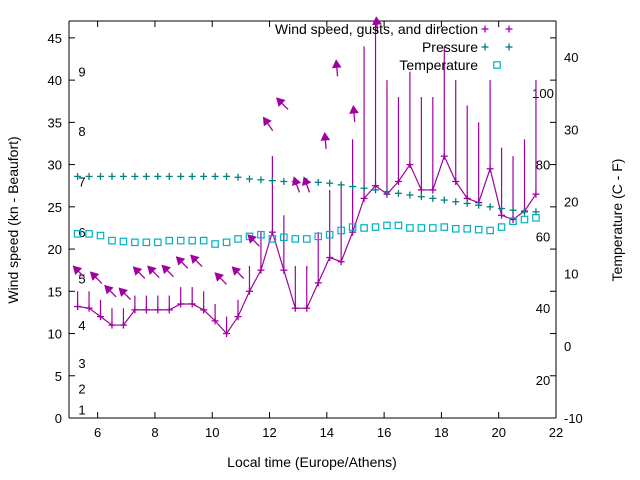  I want to click on svg-text: 35, so click(55, 122).